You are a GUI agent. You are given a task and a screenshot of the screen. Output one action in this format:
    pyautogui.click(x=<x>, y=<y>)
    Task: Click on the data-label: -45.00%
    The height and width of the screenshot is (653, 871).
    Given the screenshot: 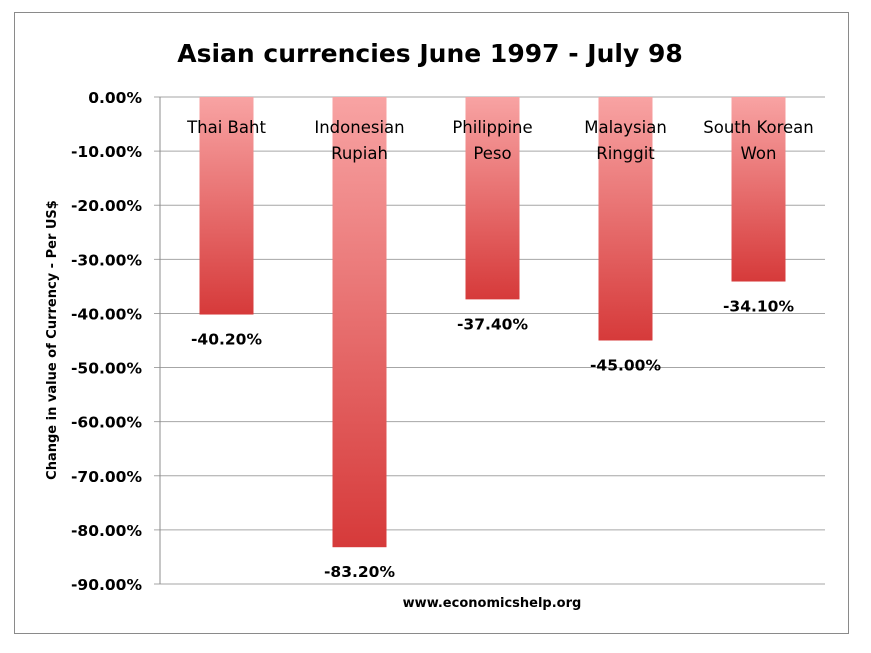 What is the action you would take?
    pyautogui.click(x=625, y=366)
    